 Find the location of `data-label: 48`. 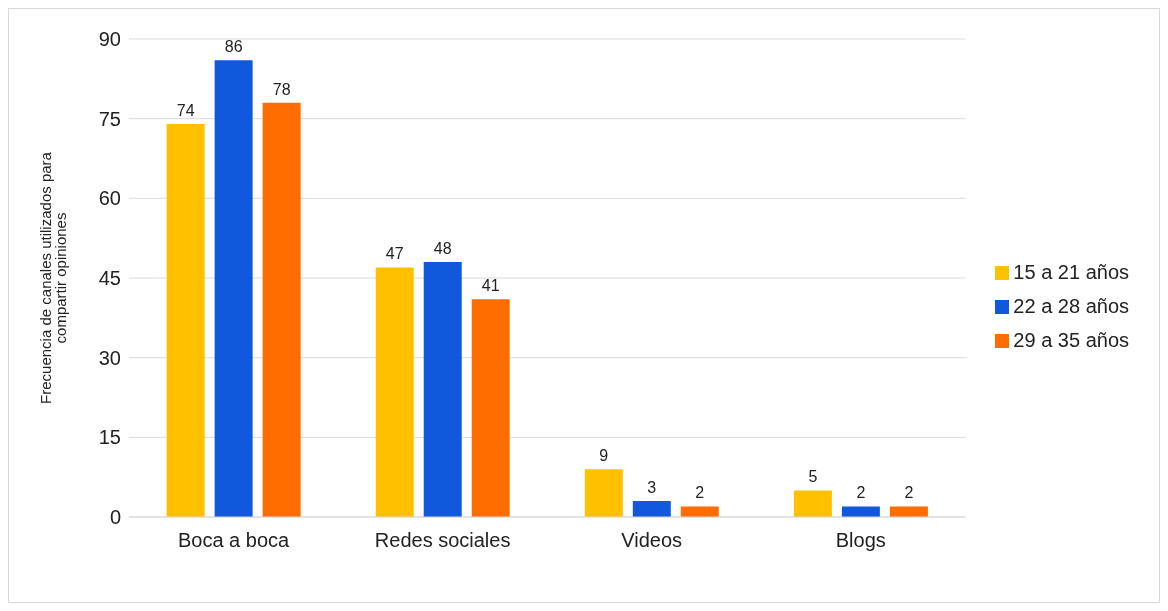

data-label: 48 is located at coordinates (442, 249).